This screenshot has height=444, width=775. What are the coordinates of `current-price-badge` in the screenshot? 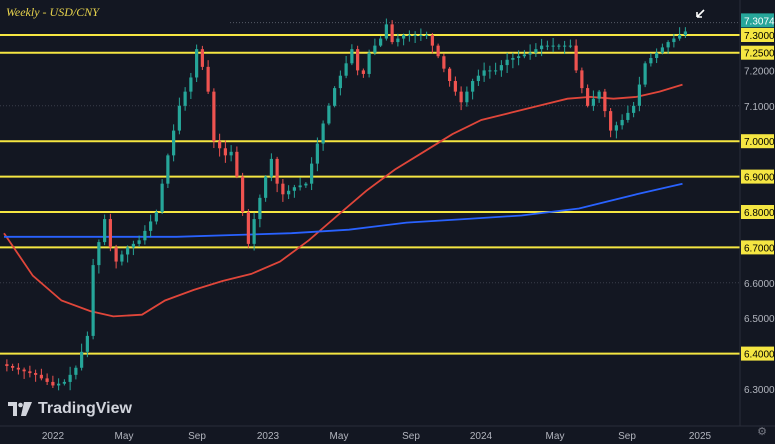 It's located at (757, 20).